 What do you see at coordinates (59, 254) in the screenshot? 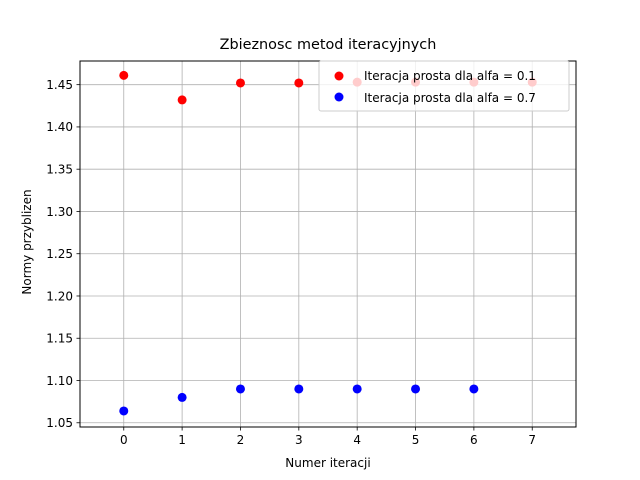
I see `y-tick-label: 1.25` at bounding box center [59, 254].